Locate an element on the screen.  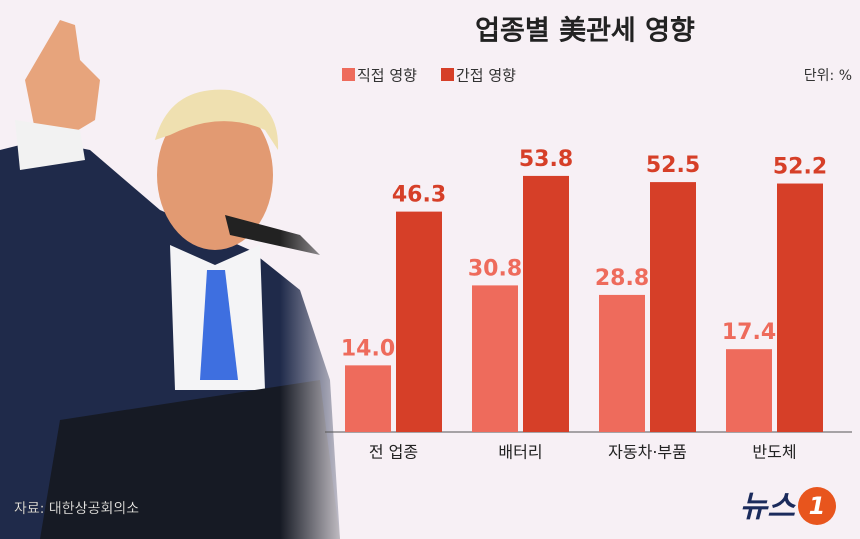
legend-label: 직접 영향 is located at coordinates (387, 76).